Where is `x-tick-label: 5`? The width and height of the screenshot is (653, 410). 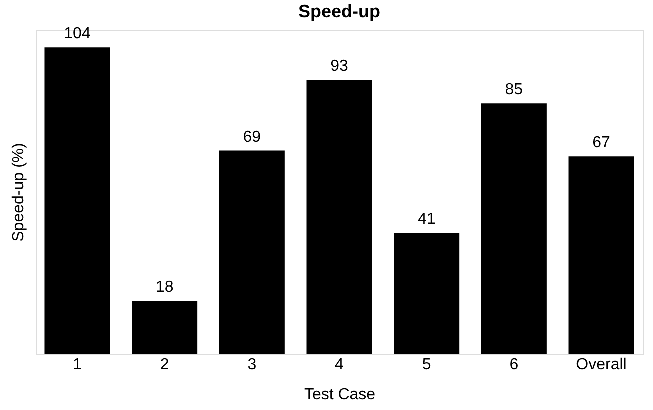
x-tick-label: 5 is located at coordinates (427, 365).